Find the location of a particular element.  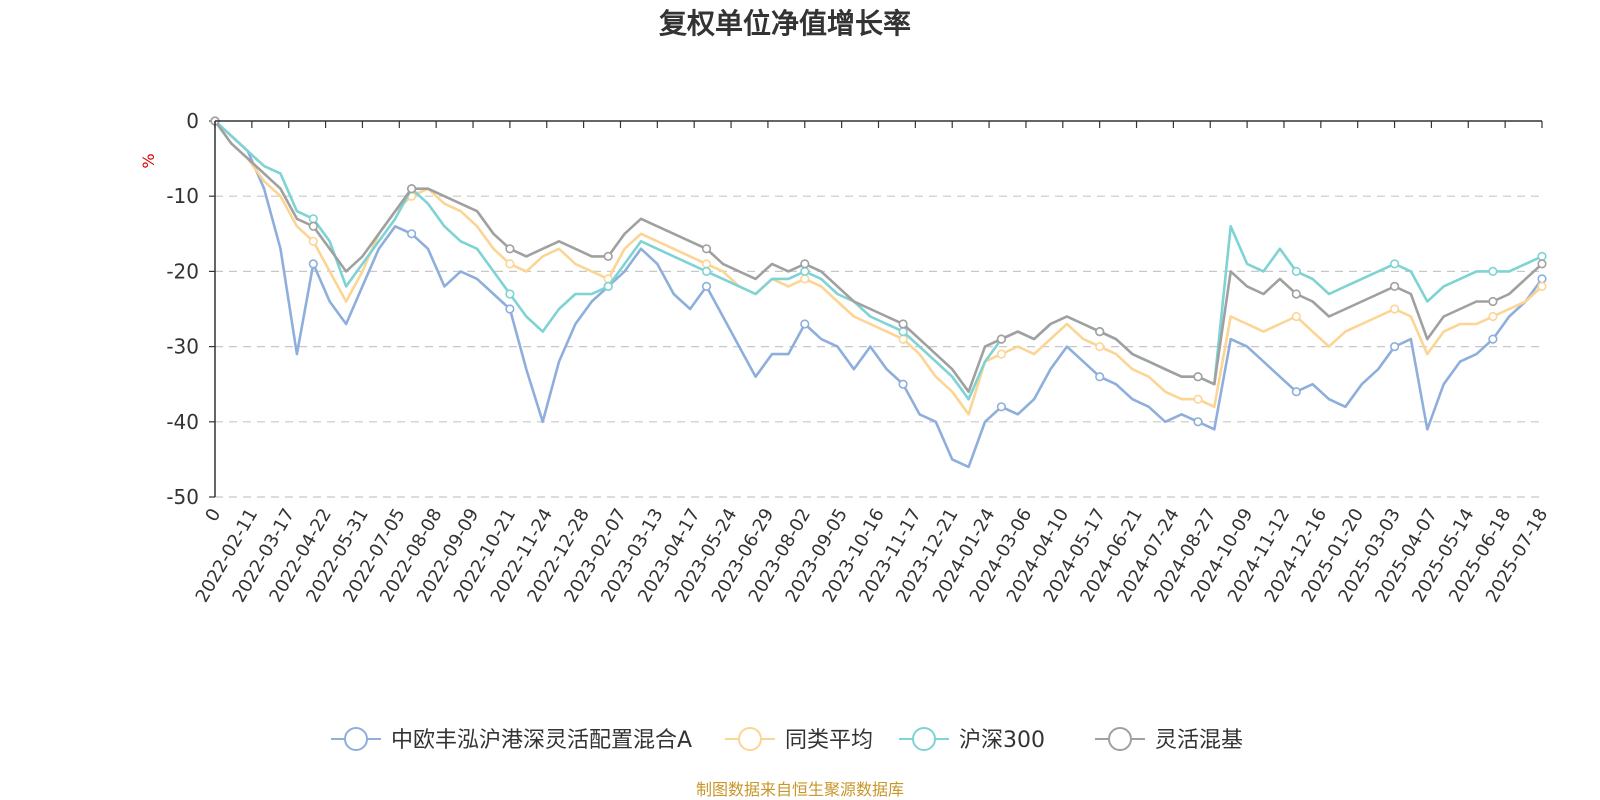

legend-item-4: 灵活混基 is located at coordinates (1169, 740).